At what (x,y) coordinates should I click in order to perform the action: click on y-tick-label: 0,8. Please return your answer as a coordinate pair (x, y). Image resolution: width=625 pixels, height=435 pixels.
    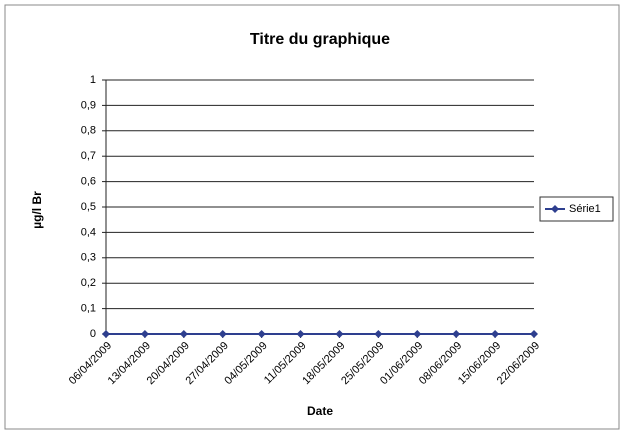
    Looking at the image, I should click on (88, 131).